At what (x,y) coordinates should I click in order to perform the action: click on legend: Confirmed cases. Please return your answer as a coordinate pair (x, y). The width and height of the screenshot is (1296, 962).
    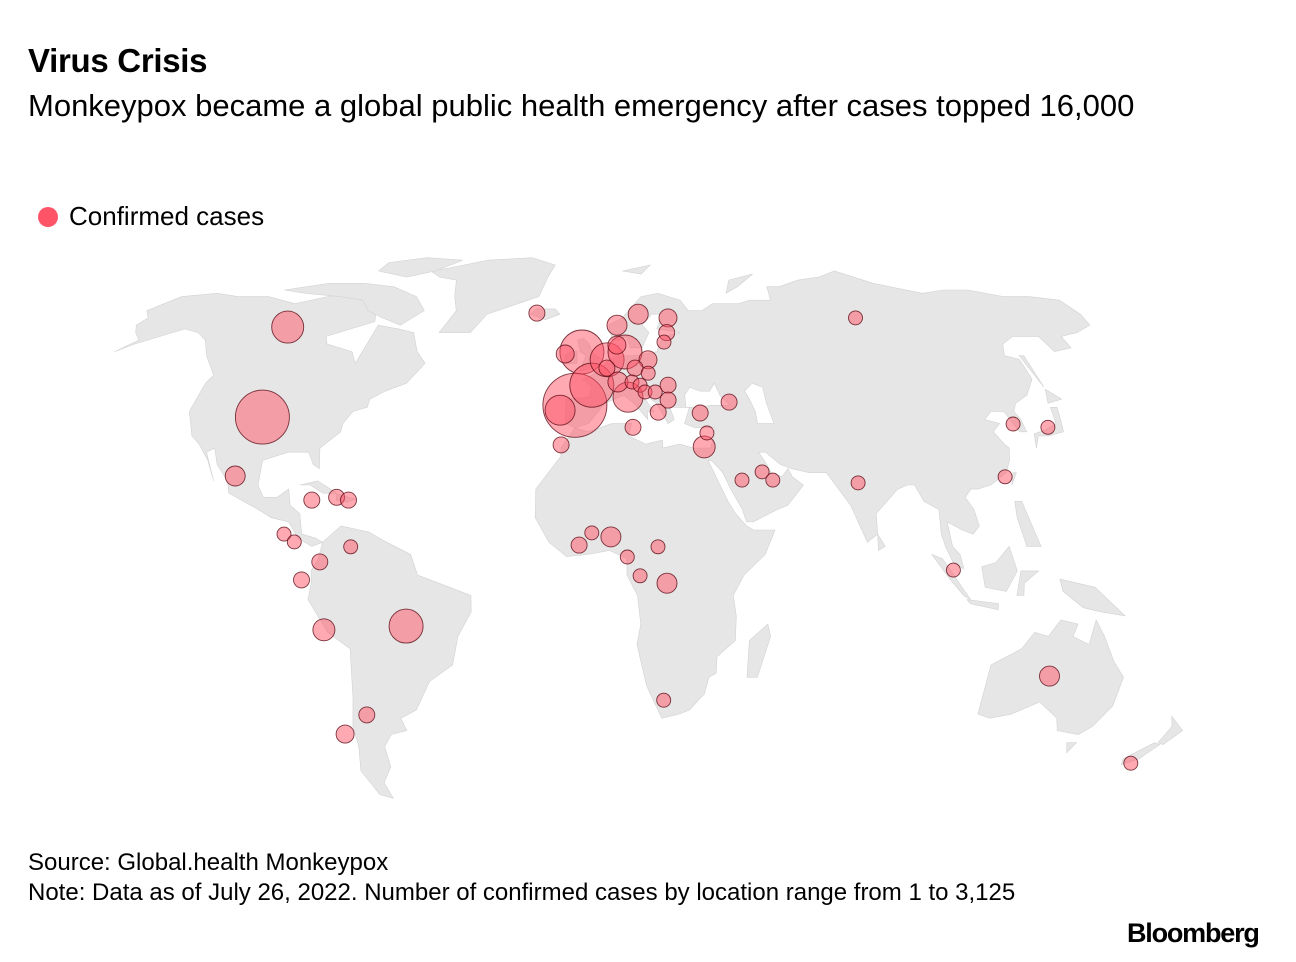
    Looking at the image, I should click on (151, 216).